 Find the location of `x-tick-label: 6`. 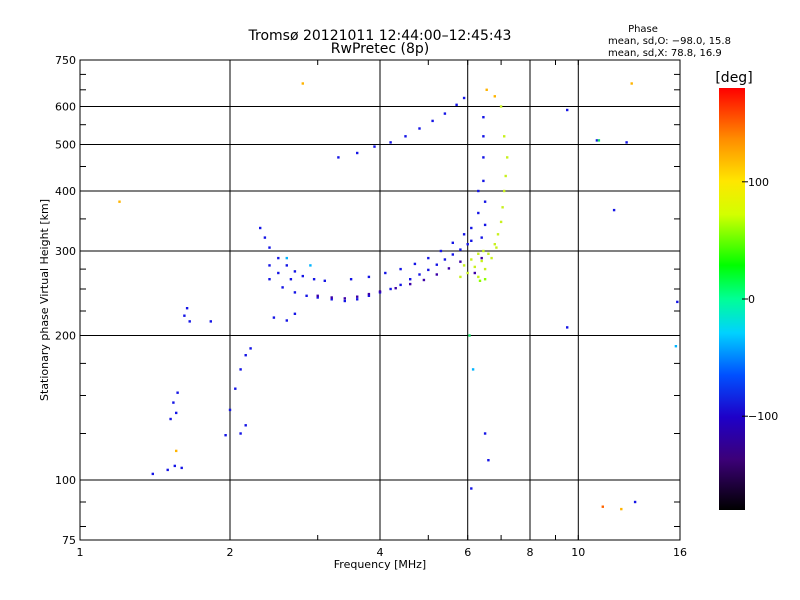

x-tick-label: 6 is located at coordinates (467, 552).